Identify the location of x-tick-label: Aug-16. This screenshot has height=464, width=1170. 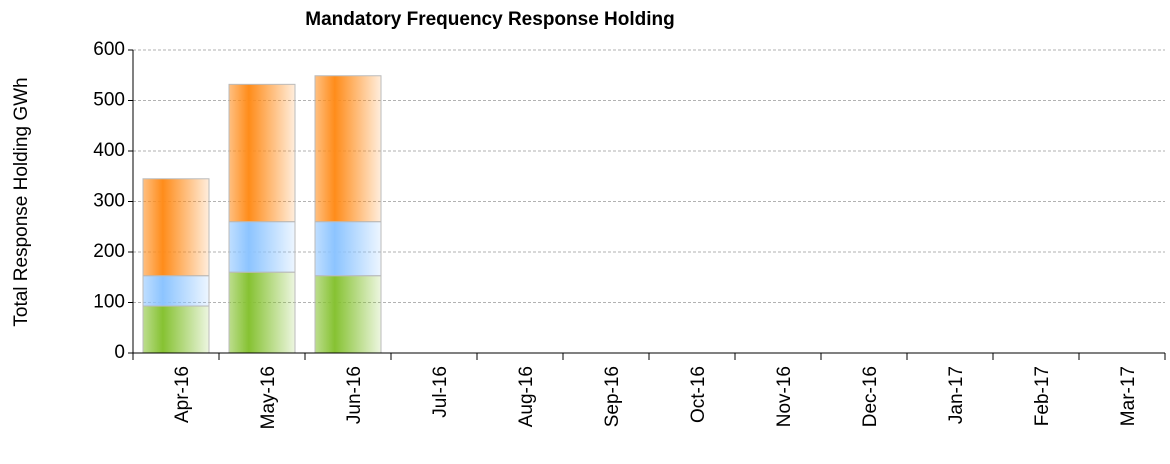
(526, 396).